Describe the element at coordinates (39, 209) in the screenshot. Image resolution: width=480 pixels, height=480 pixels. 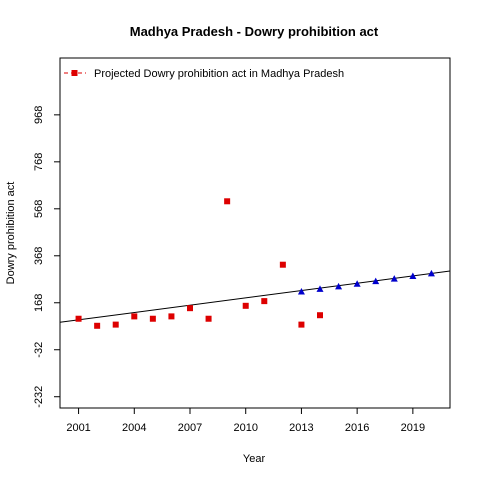
I see `y-tick-label: 568` at that location.